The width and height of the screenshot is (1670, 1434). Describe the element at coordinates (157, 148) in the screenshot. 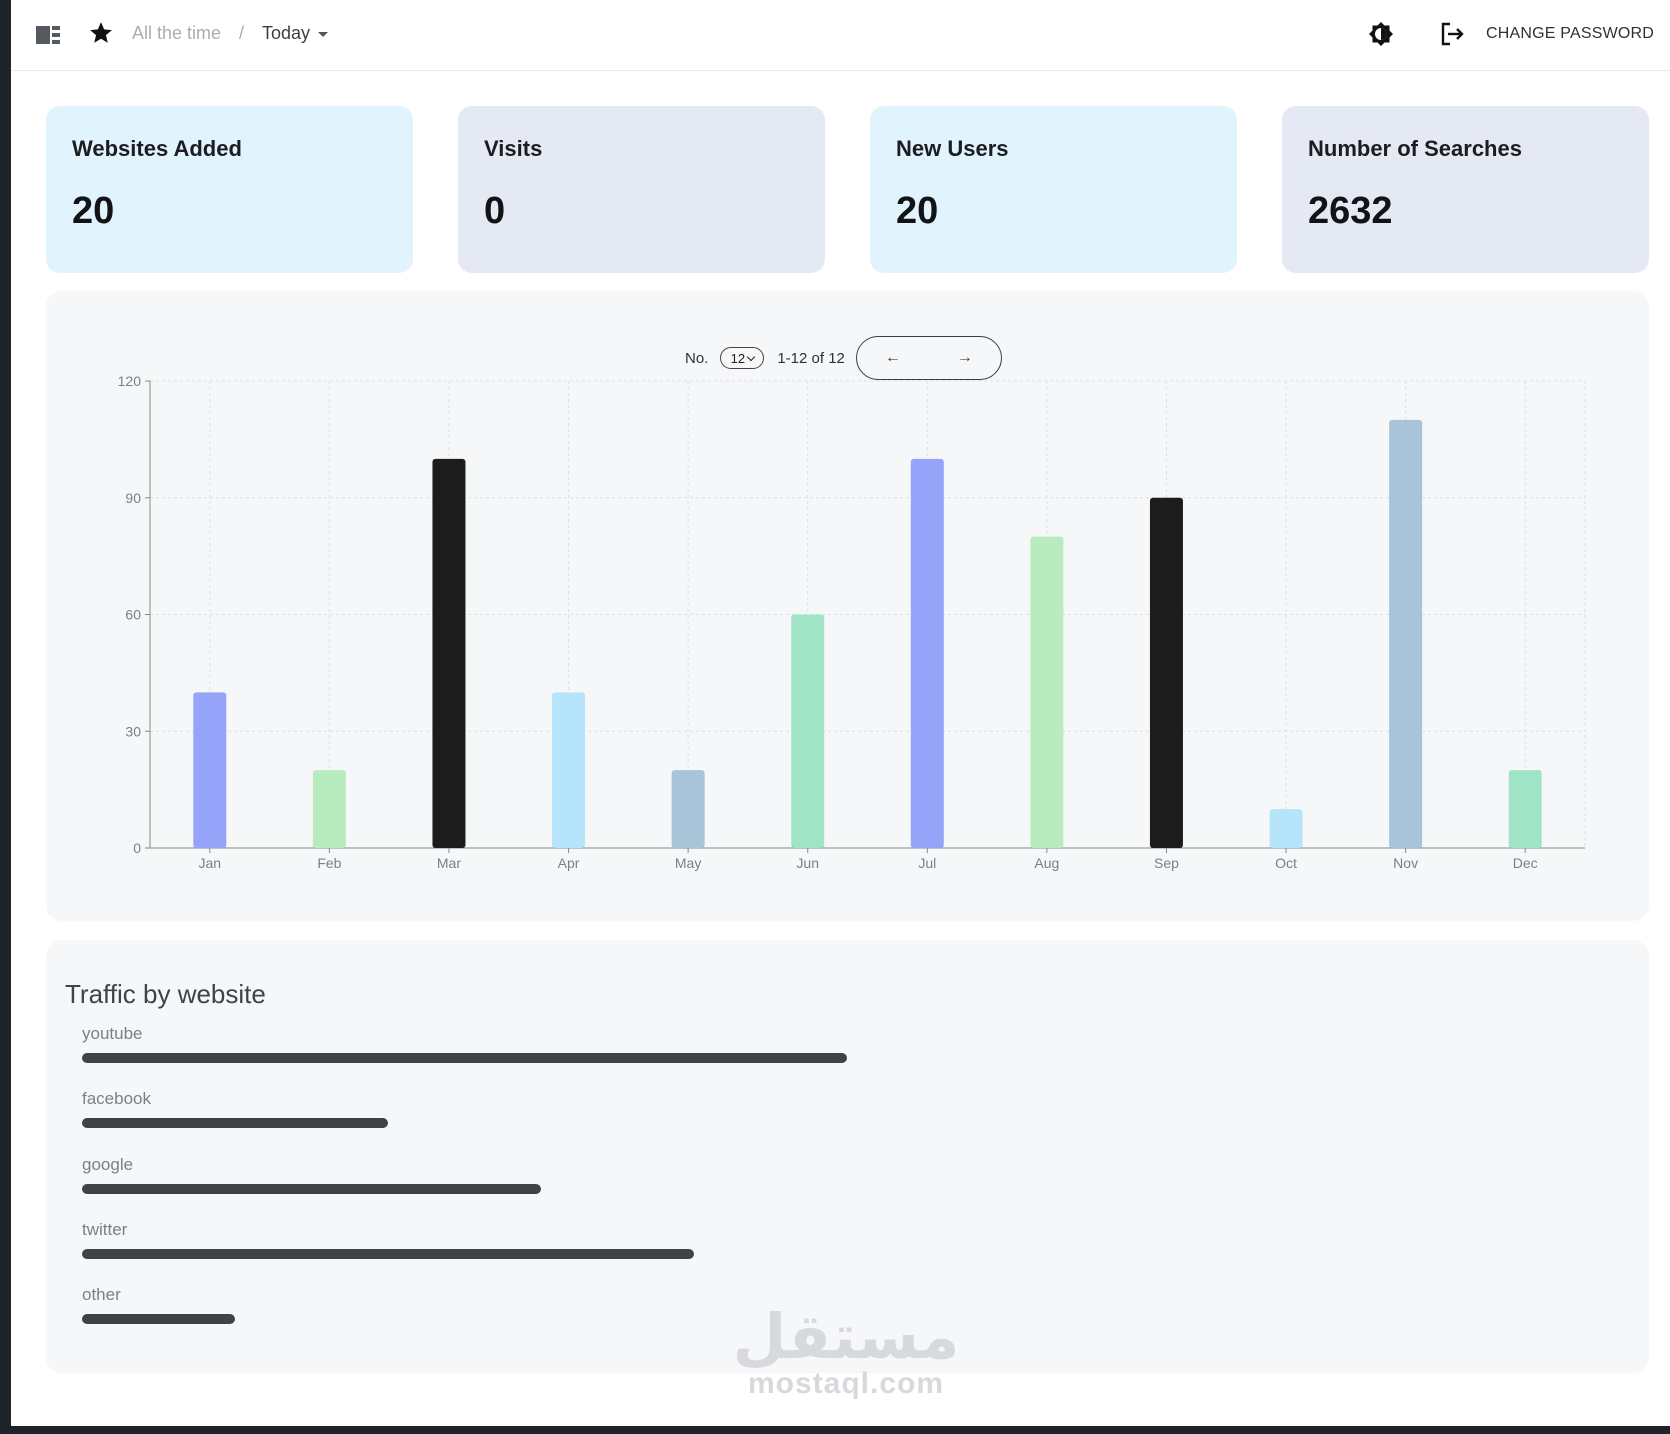

I see `stat-title: Websites Added` at that location.